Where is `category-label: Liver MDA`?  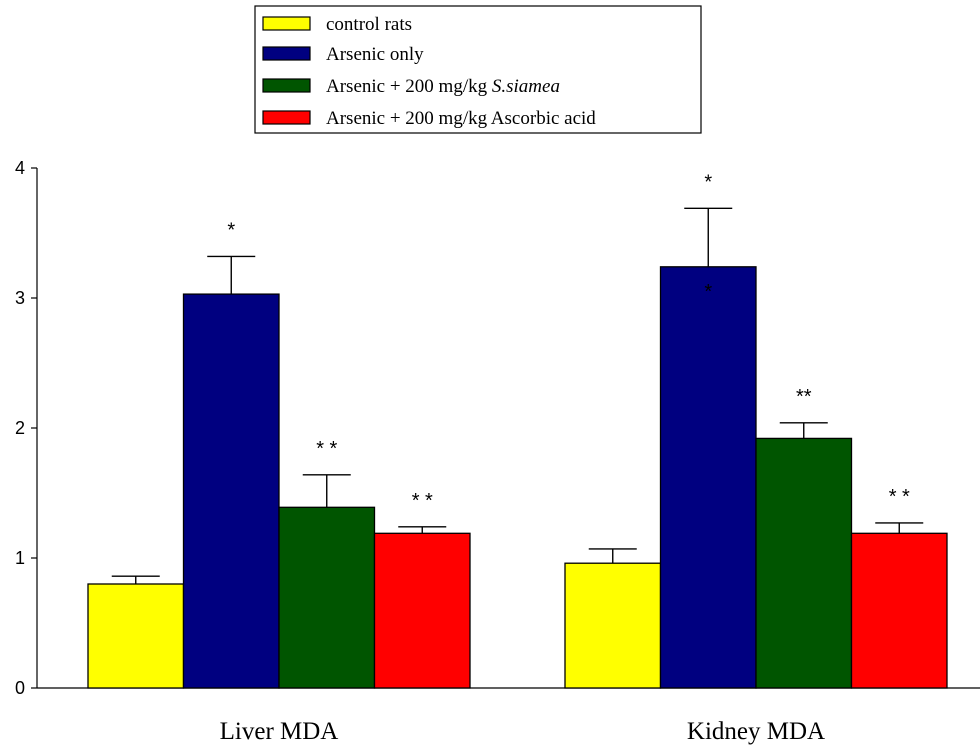
category-label: Liver MDA is located at coordinates (279, 731).